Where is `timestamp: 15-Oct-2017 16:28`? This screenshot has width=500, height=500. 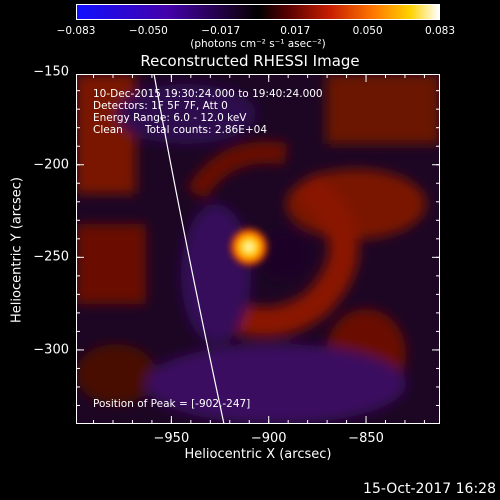 timestamp: 15-Oct-2017 16:28 is located at coordinates (429, 489).